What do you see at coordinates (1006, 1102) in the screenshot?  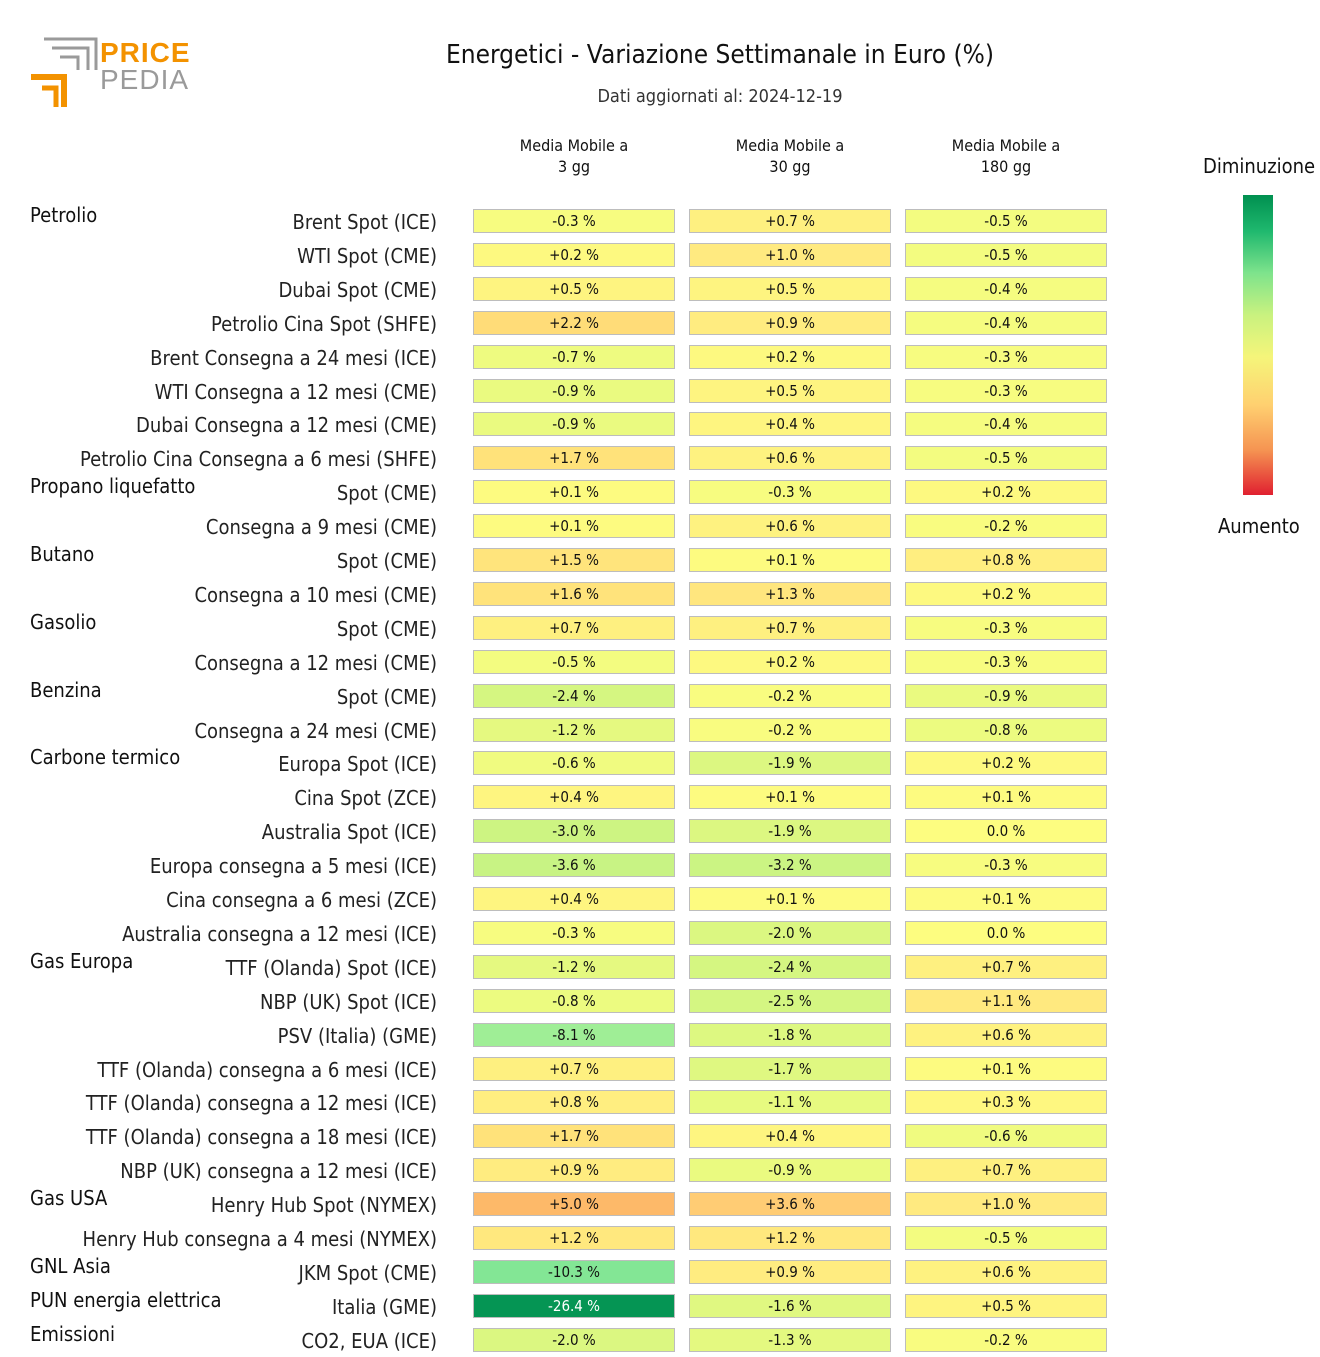 I see `heatmap-cell: +0.3 %` at bounding box center [1006, 1102].